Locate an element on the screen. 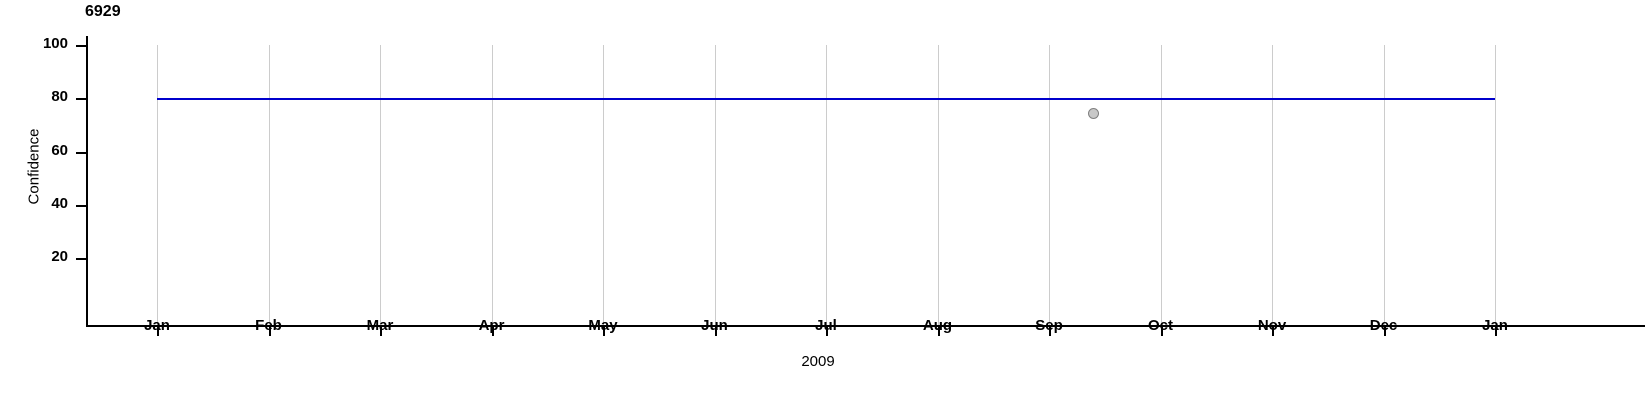  x-axis-tick-label: Mar is located at coordinates (380, 325).